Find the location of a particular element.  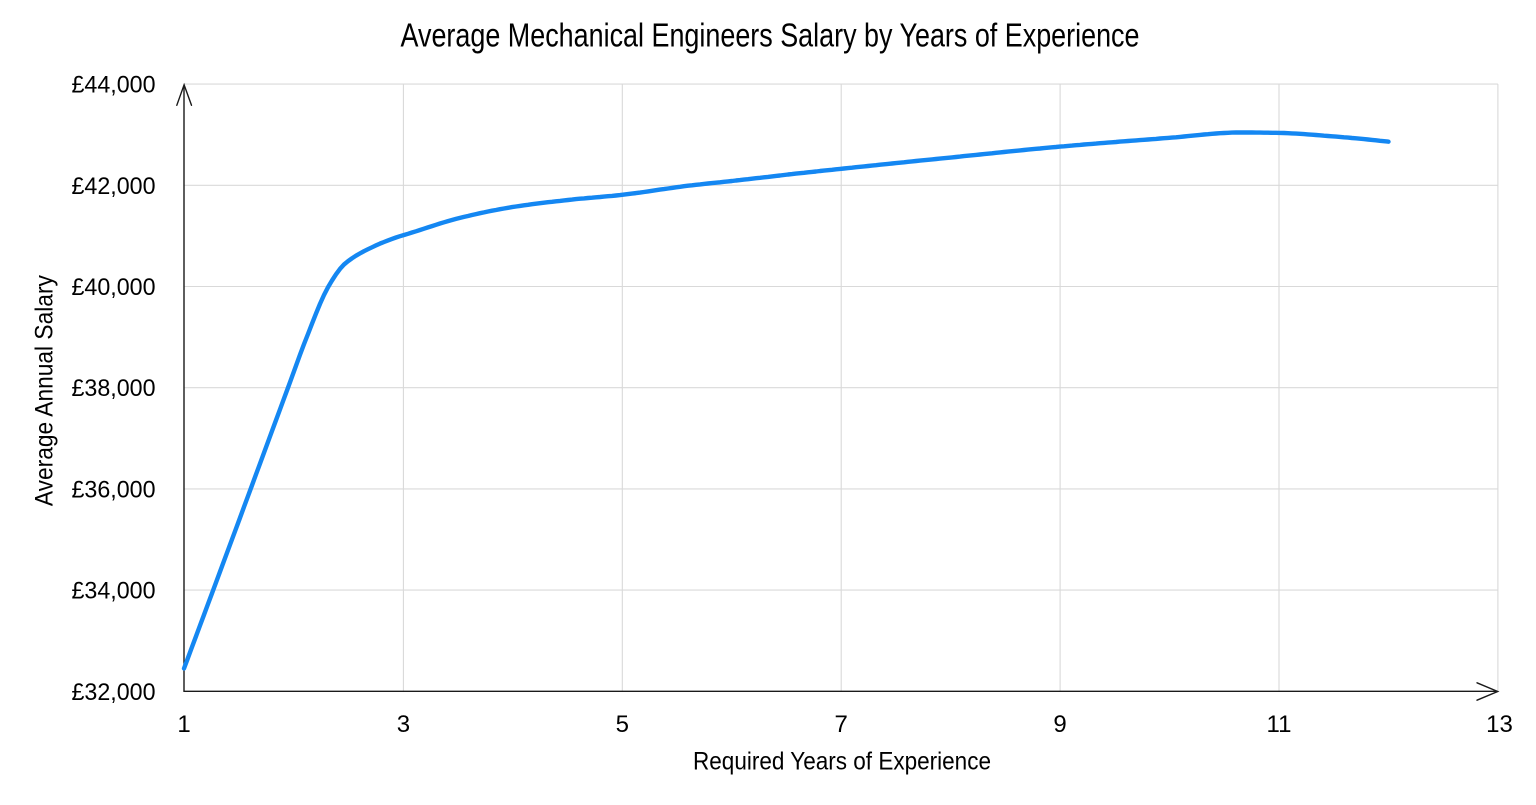

svg-text: Average Annual Salary is located at coordinates (44, 390).